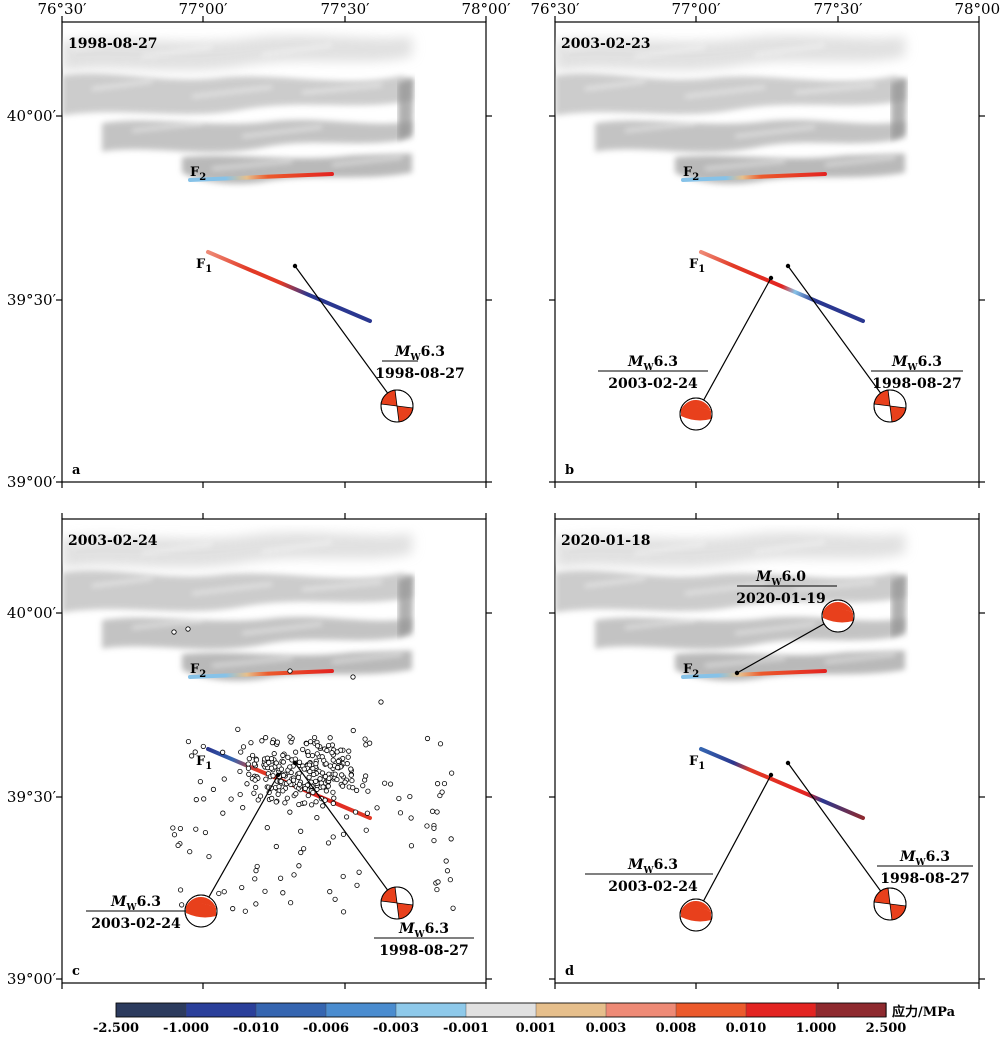 Image resolution: width=1000 pixels, height=1039 pixels. Describe the element at coordinates (32, 797) in the screenshot. I see `latitude-tick-label: 39°30′` at that location.